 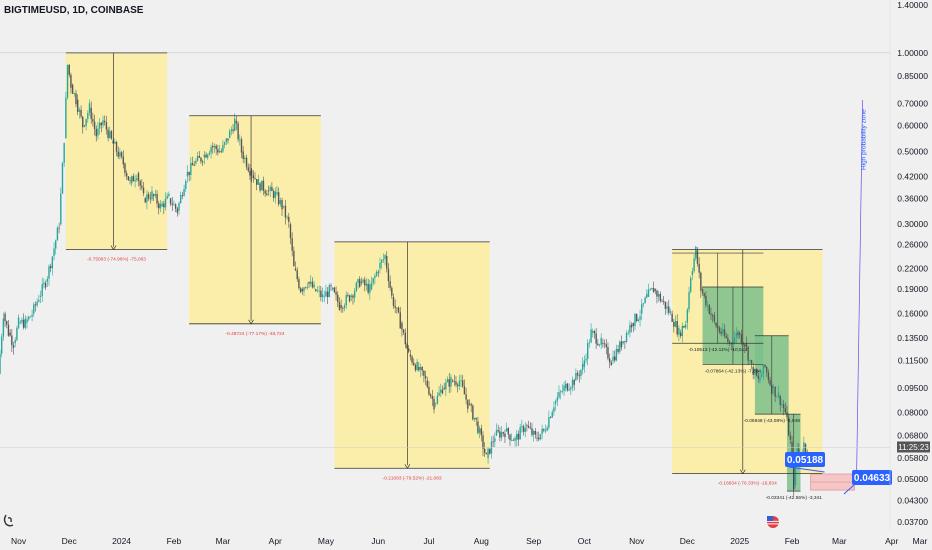 What do you see at coordinates (912, 53) in the screenshot?
I see `y-tick-label: 1.00000` at bounding box center [912, 53].